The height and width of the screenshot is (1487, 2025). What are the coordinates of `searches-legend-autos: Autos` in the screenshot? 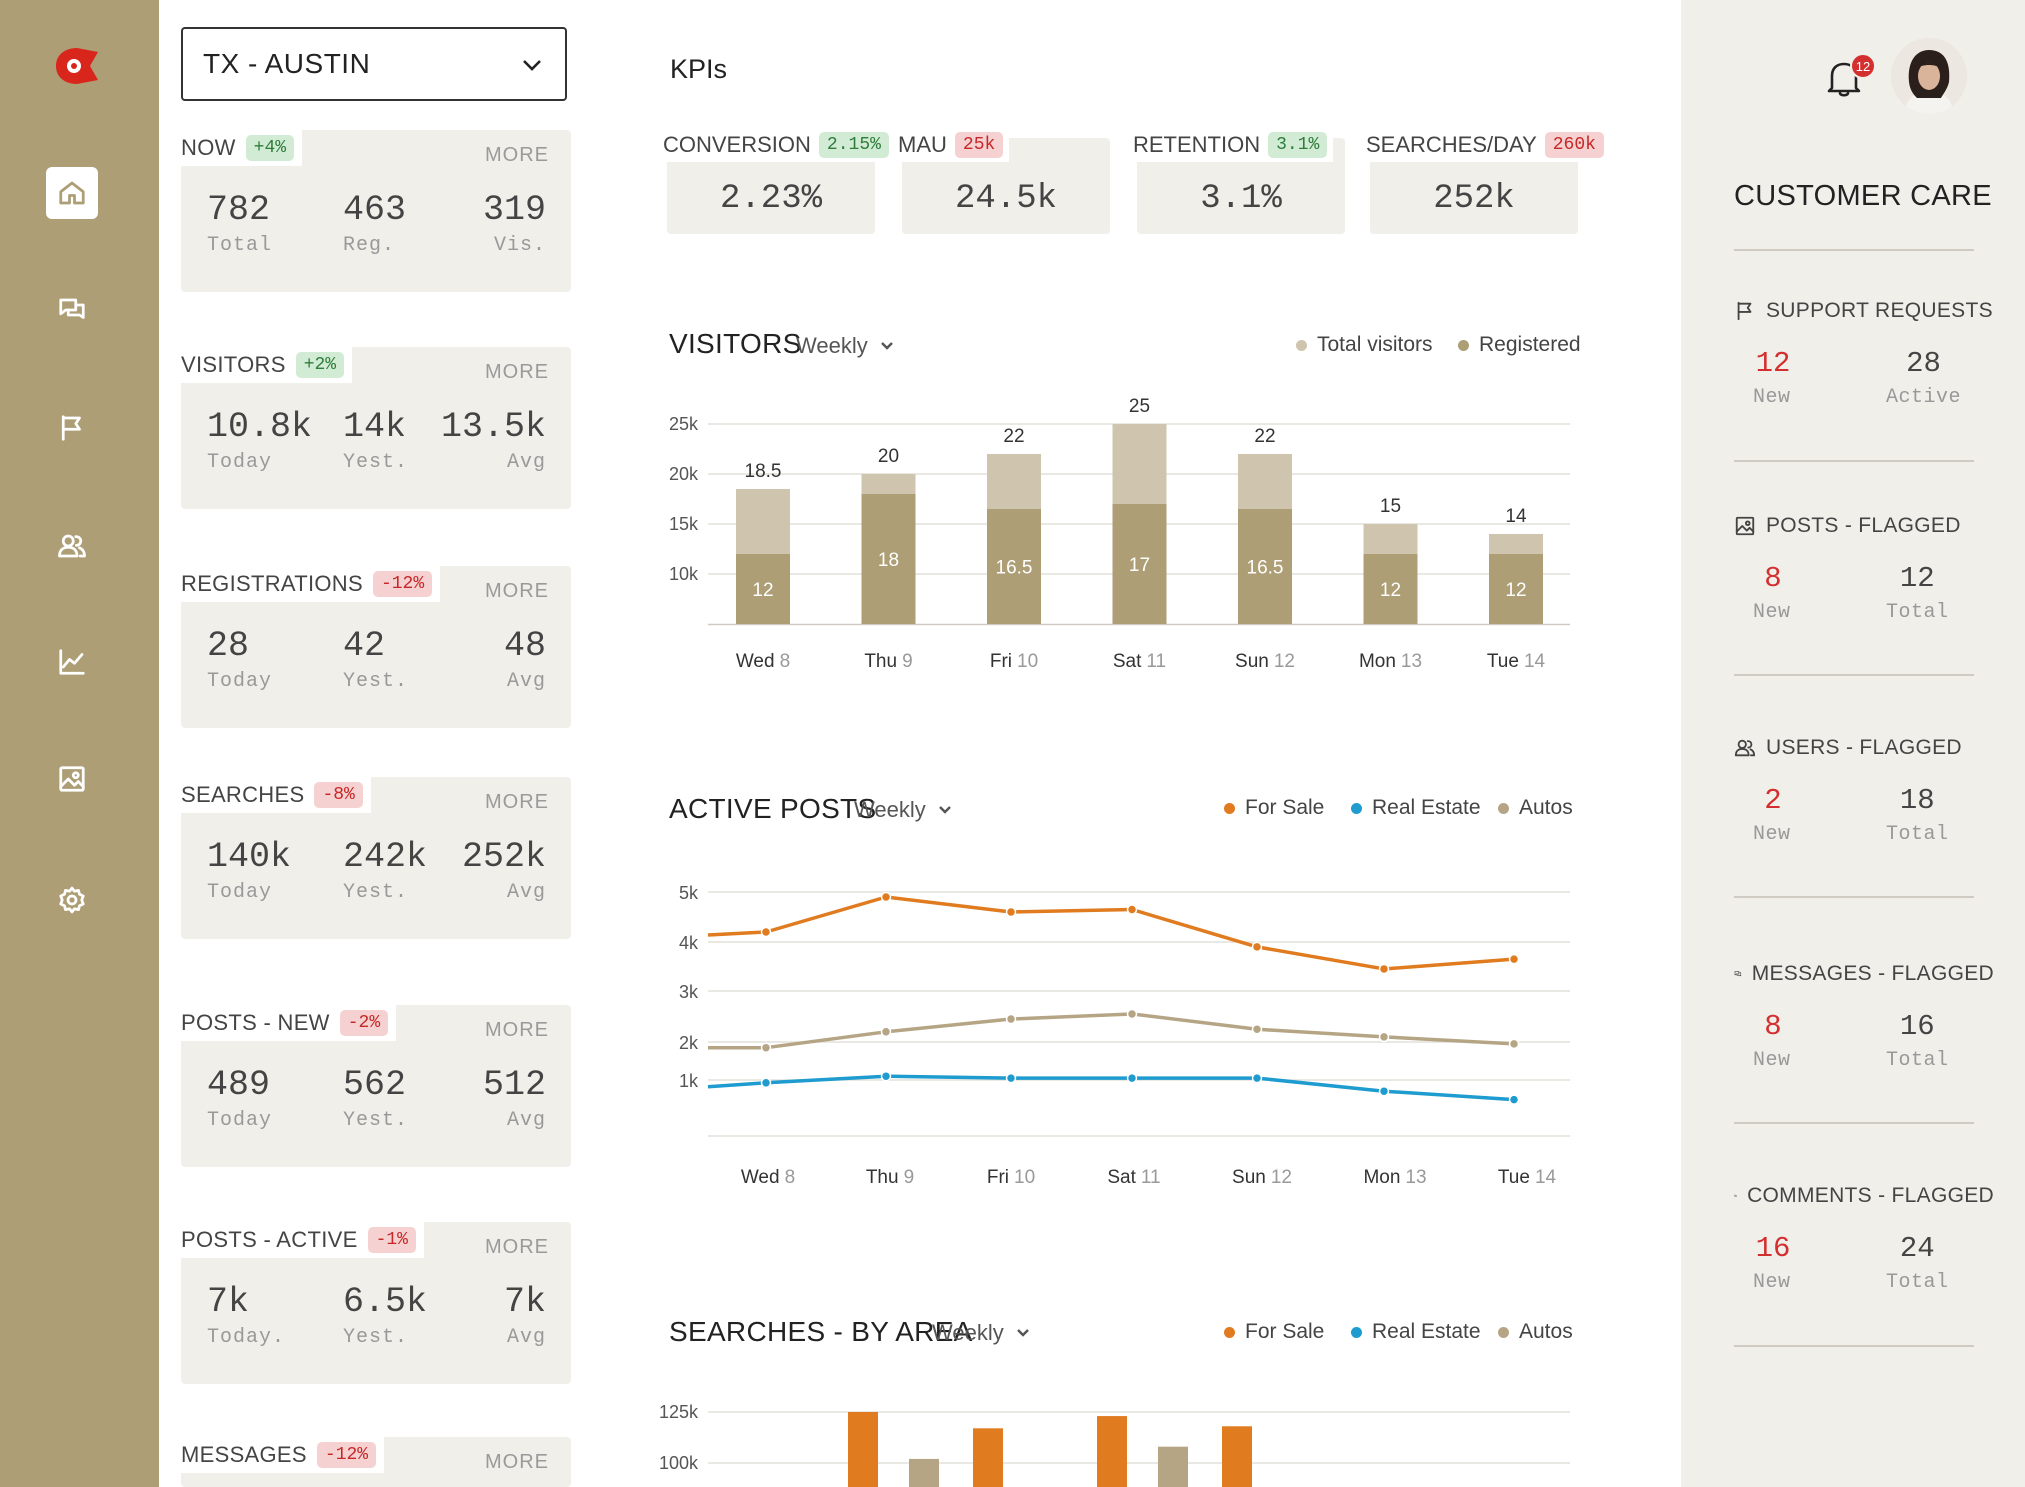 It's located at (1535, 1332).